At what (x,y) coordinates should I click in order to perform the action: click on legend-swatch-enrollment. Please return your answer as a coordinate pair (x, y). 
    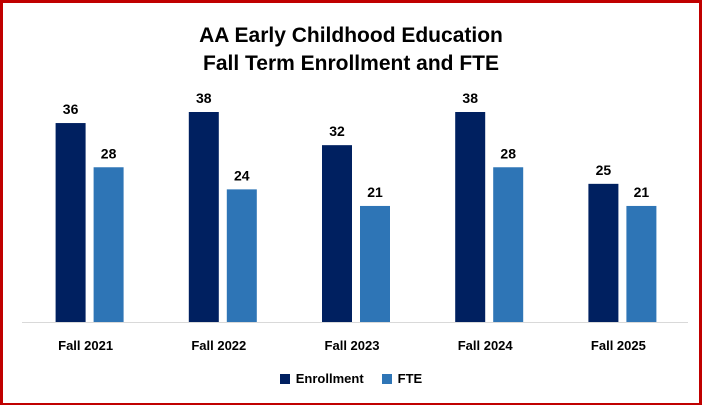
    Looking at the image, I should click on (284, 378).